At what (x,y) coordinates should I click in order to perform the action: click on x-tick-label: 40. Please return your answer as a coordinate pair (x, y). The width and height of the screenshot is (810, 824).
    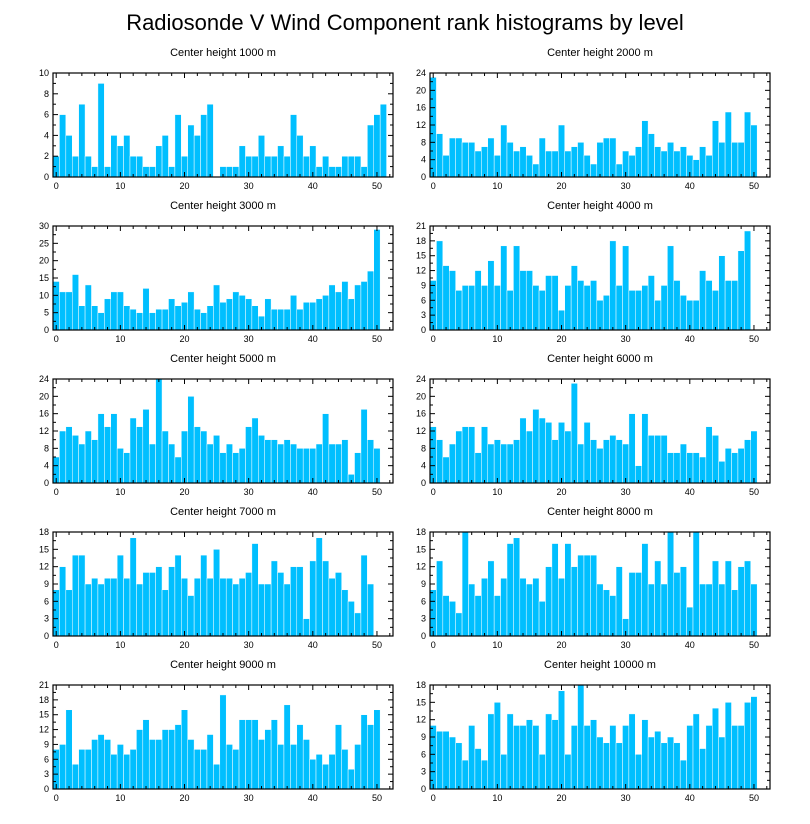
    Looking at the image, I should click on (690, 798).